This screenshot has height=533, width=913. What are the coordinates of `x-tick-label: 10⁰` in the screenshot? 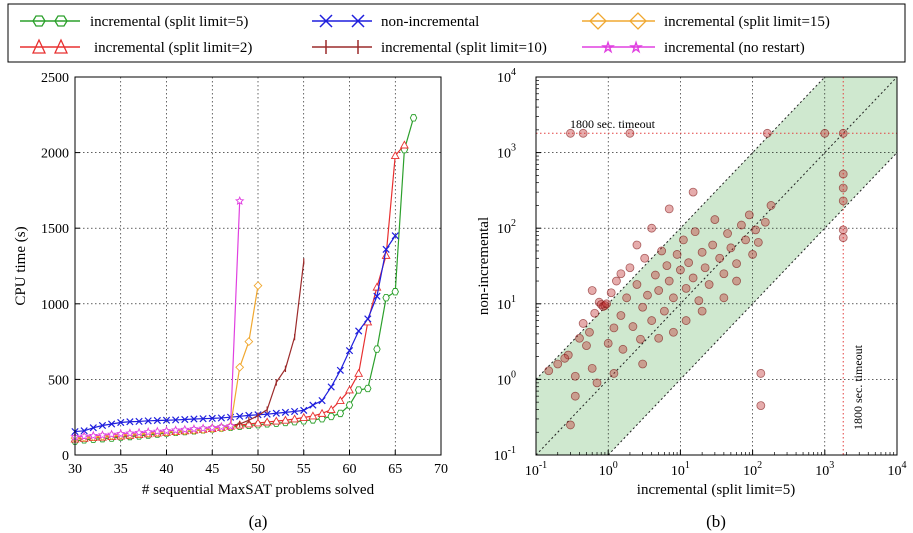 It's located at (608, 469).